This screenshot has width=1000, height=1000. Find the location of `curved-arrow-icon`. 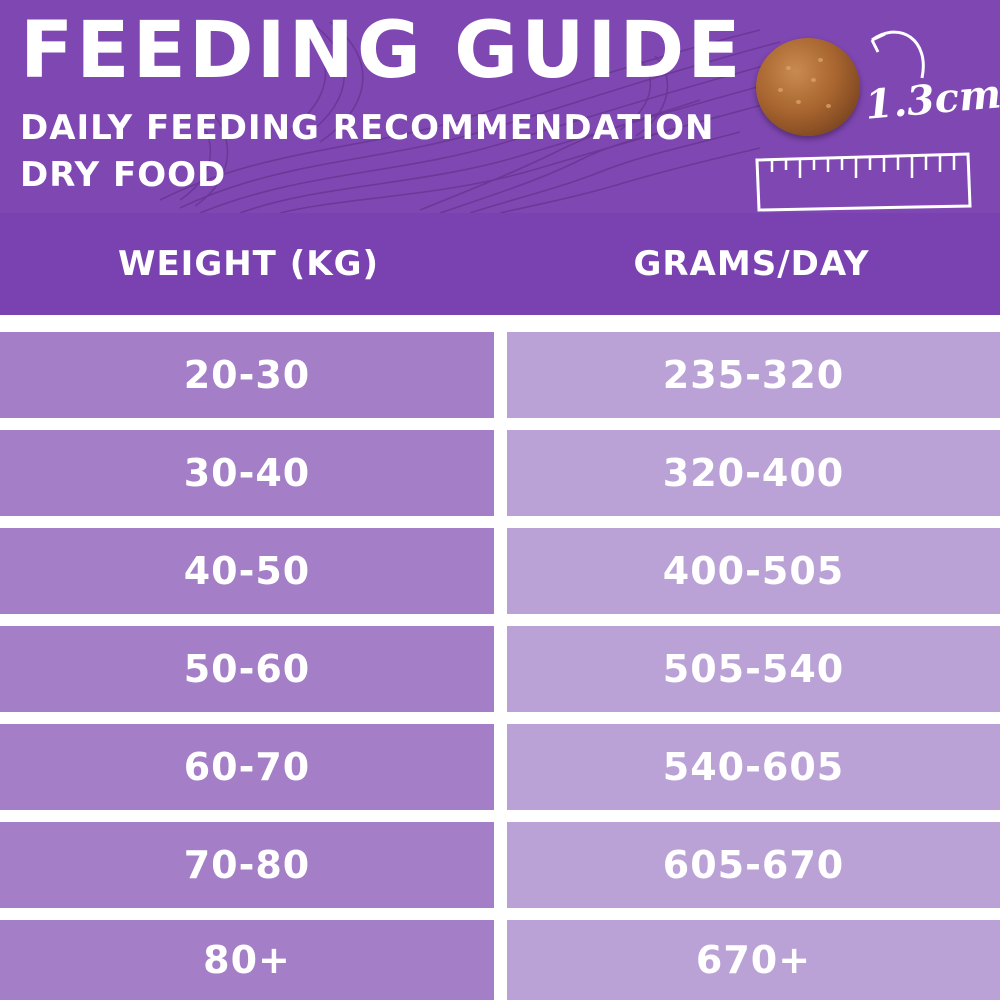

curved-arrow-icon is located at coordinates (897, 54).